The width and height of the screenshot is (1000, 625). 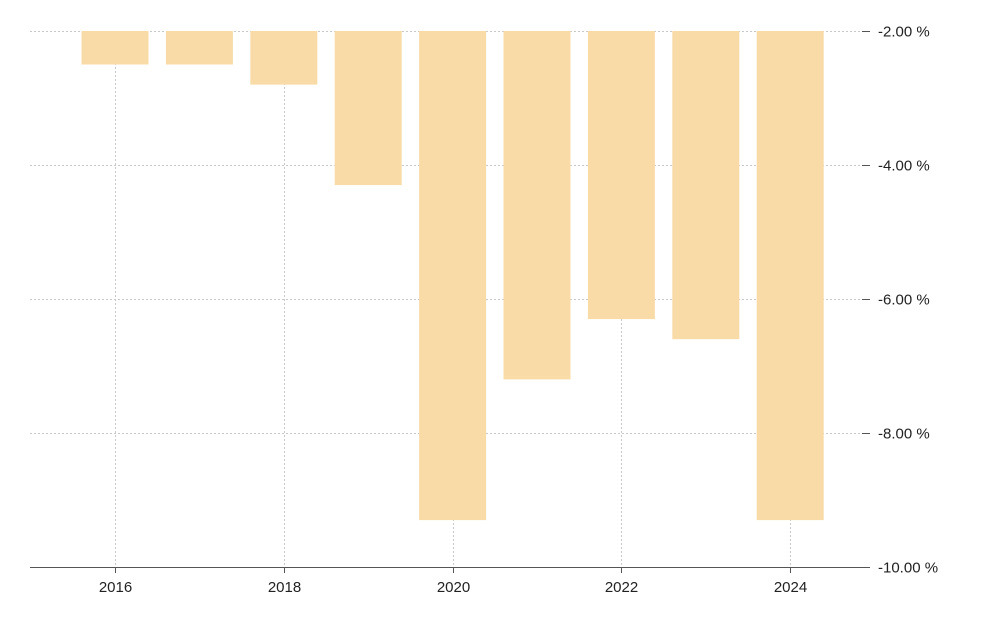 I want to click on bar-2021, so click(x=537, y=205).